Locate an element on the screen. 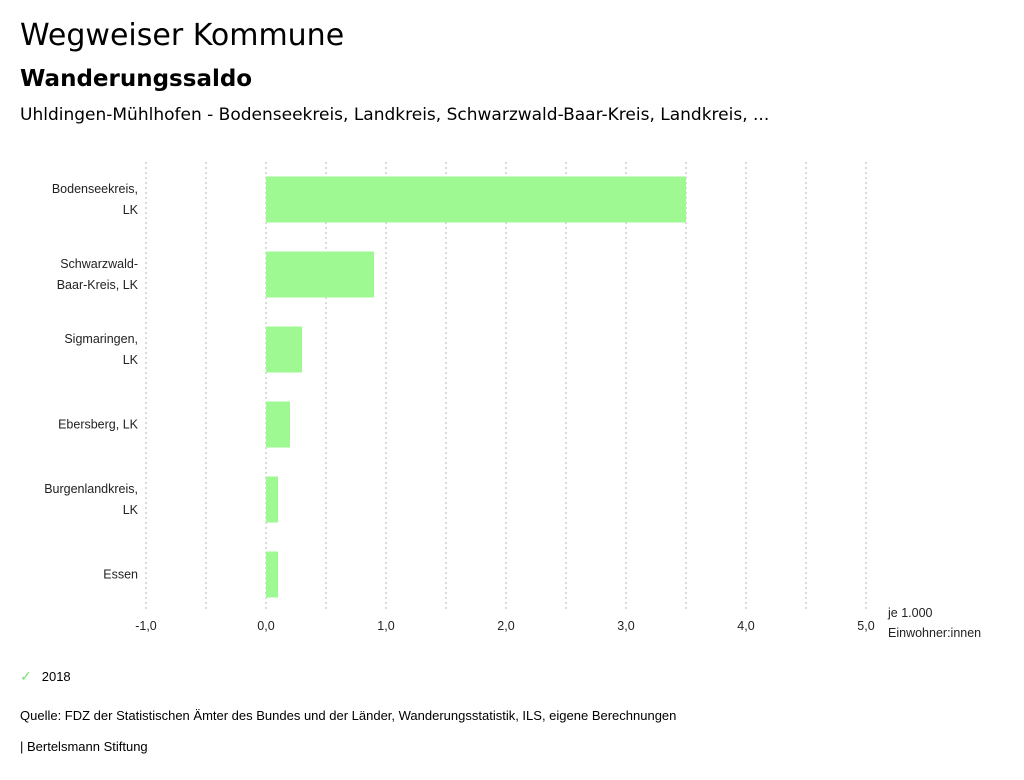  x-tick-label: 2,0 is located at coordinates (505, 626).